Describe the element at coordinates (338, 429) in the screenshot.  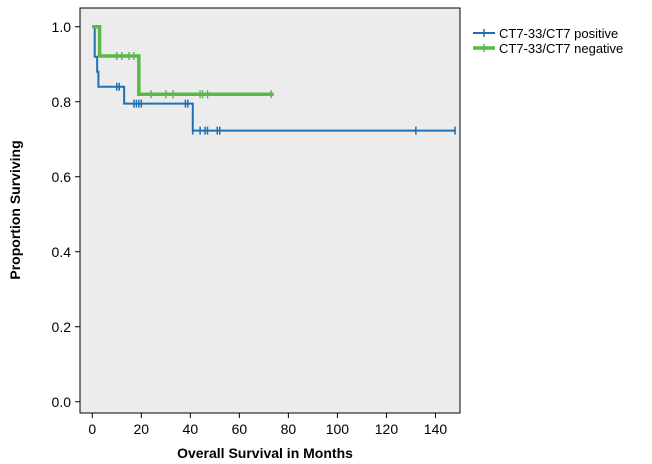
I see `x-tick-label: 100` at that location.